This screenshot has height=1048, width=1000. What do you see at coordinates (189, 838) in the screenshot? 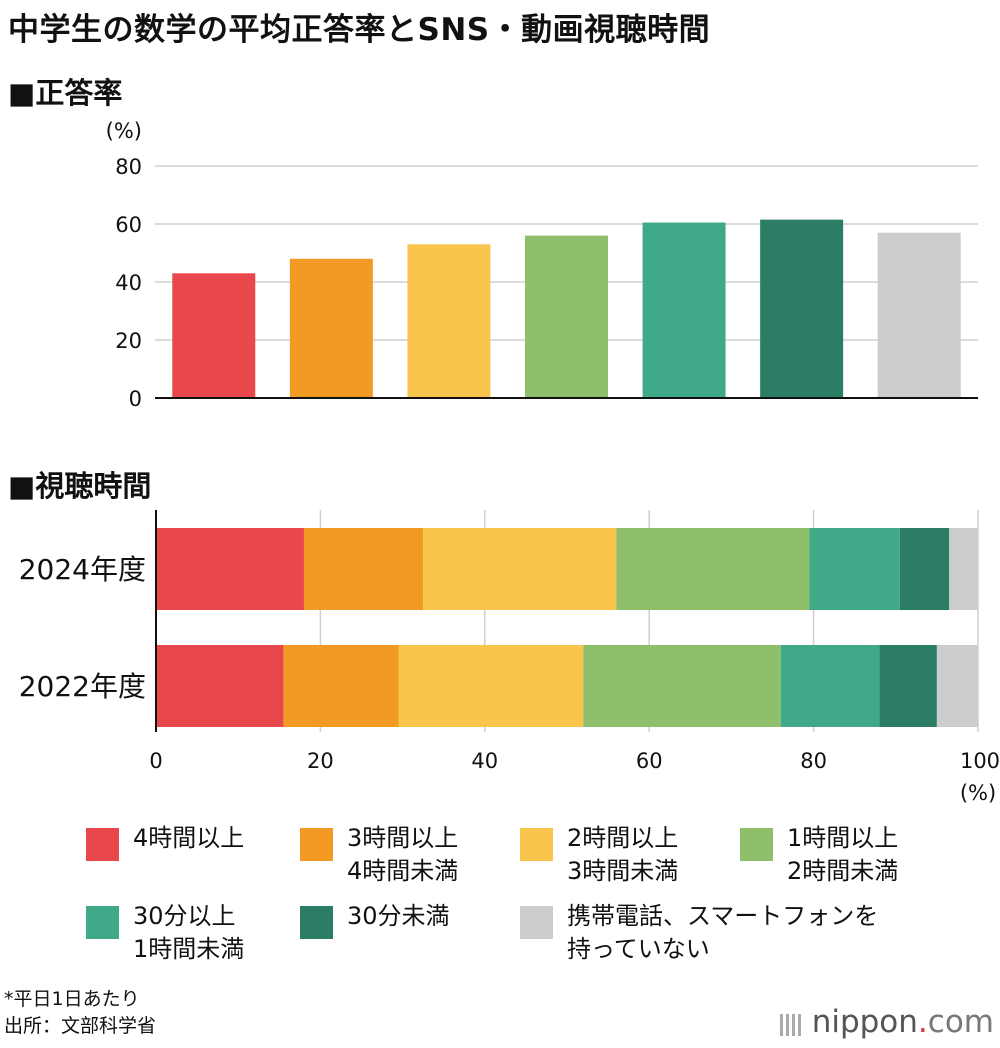
I see `legend-label: 4時間以上` at bounding box center [189, 838].